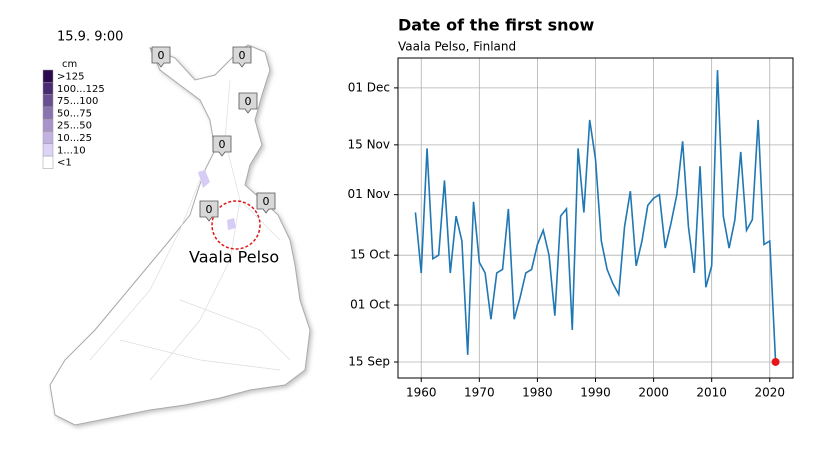 Image resolution: width=820 pixels, height=456 pixels. I want to click on legend-unit: cm, so click(69, 64).